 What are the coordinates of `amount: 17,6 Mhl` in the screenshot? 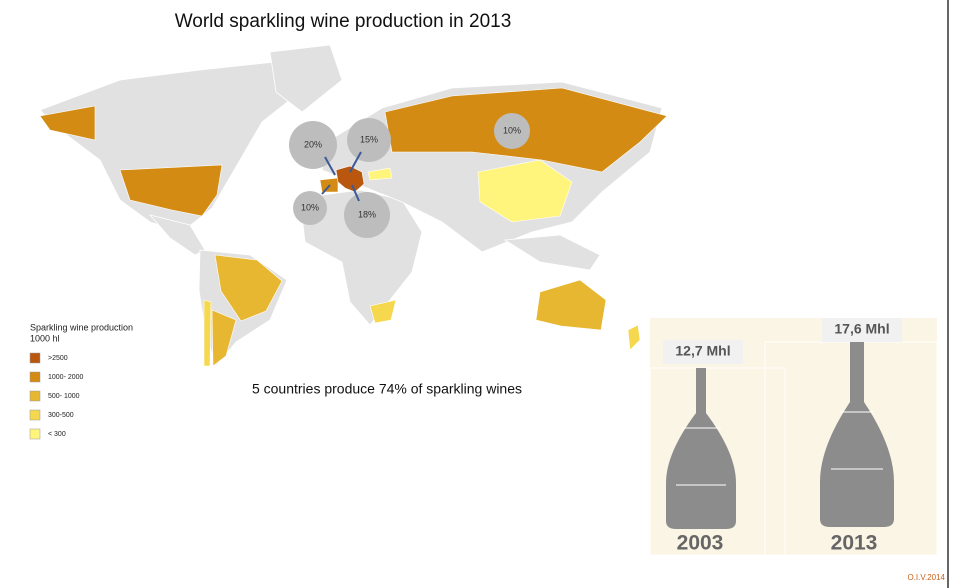 It's located at (861, 329).